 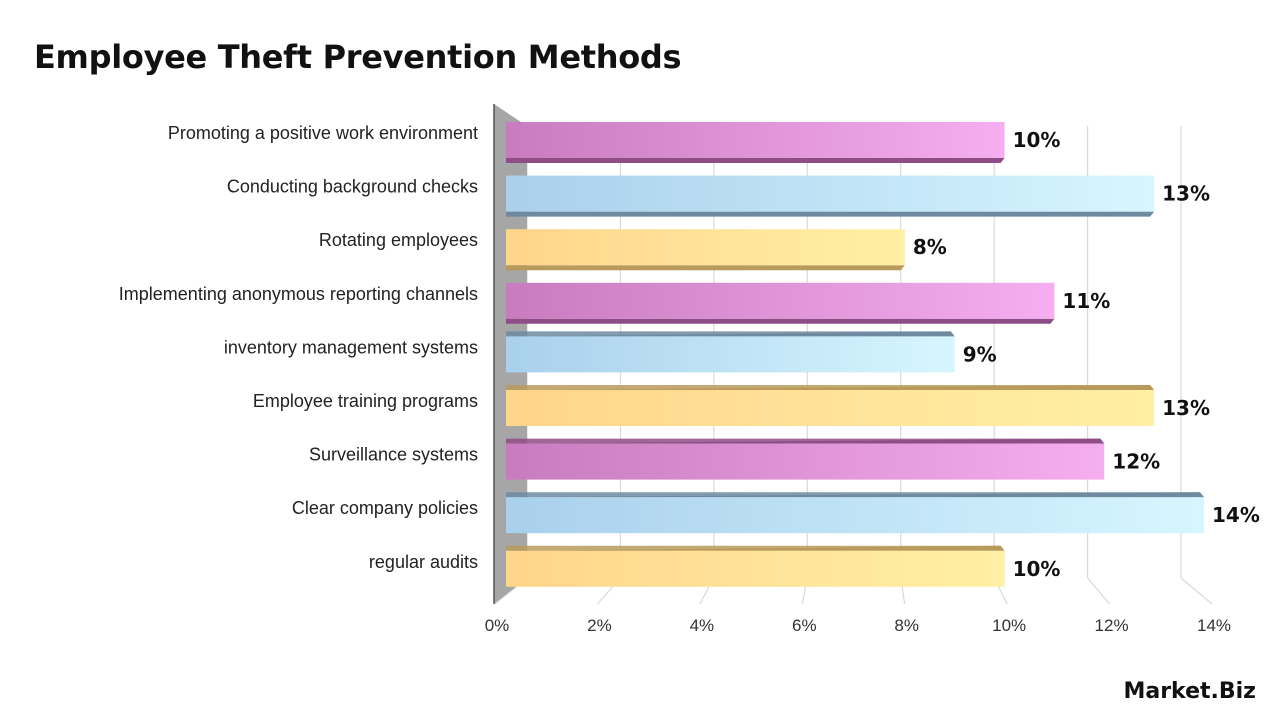 I want to click on x-tick-label: 2%, so click(x=599, y=625).